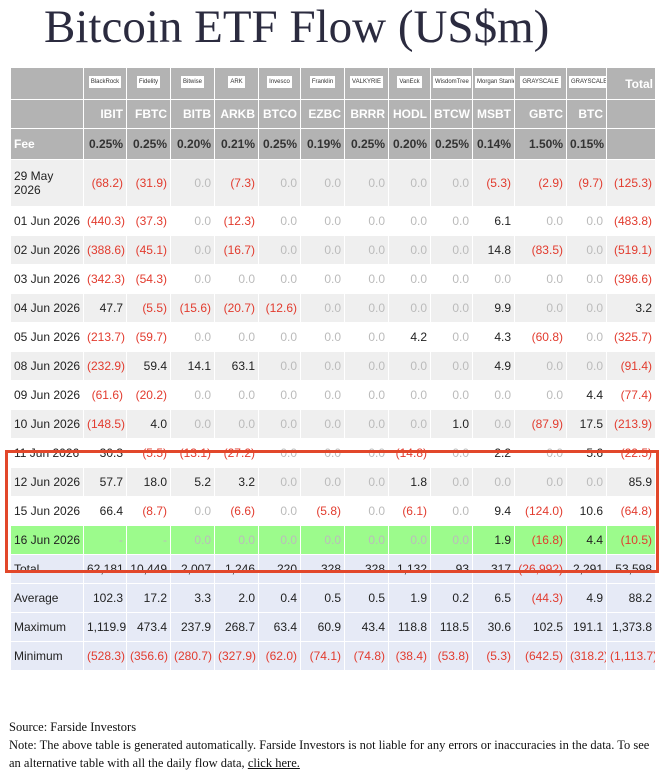  Describe the element at coordinates (366, 627) in the screenshot. I see `value: 43.4` at that location.